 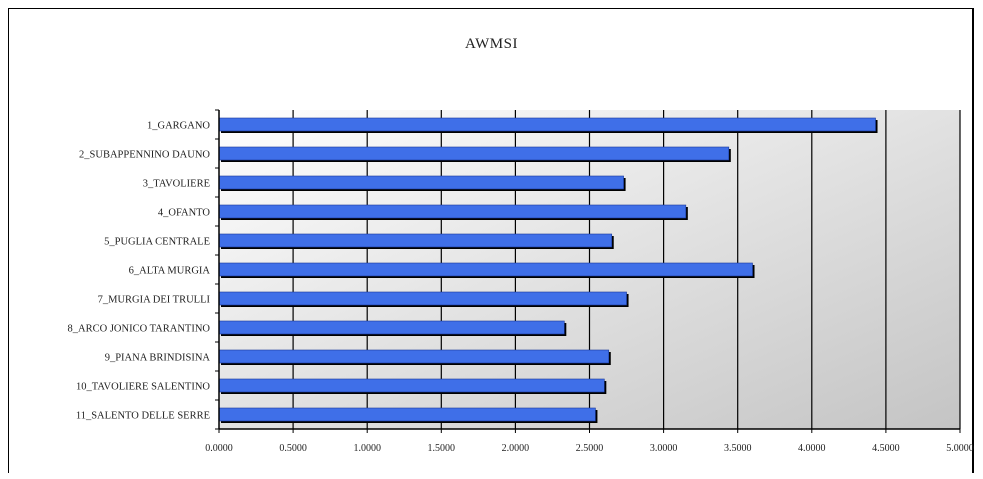 I want to click on x-tick-label: 0.0000, so click(x=219, y=448).